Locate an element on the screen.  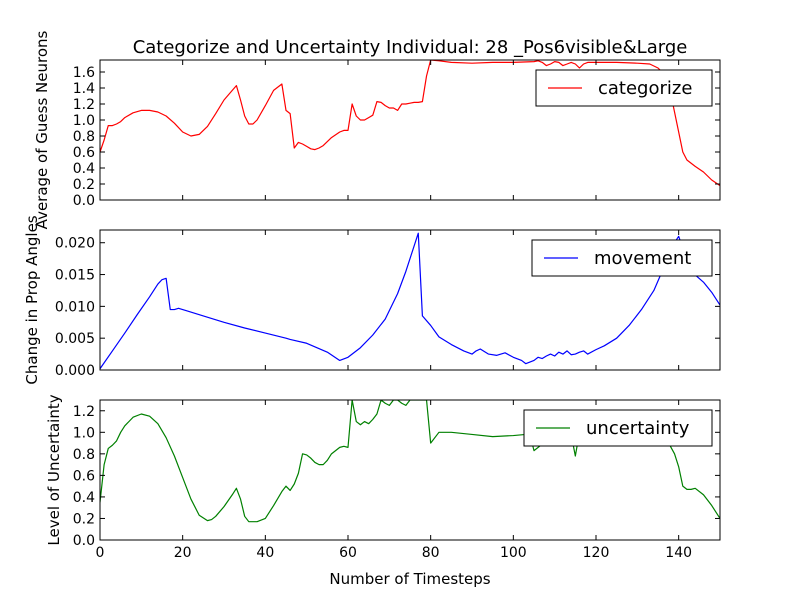
x-axis-label: Number of Timesteps is located at coordinates (409, 579).